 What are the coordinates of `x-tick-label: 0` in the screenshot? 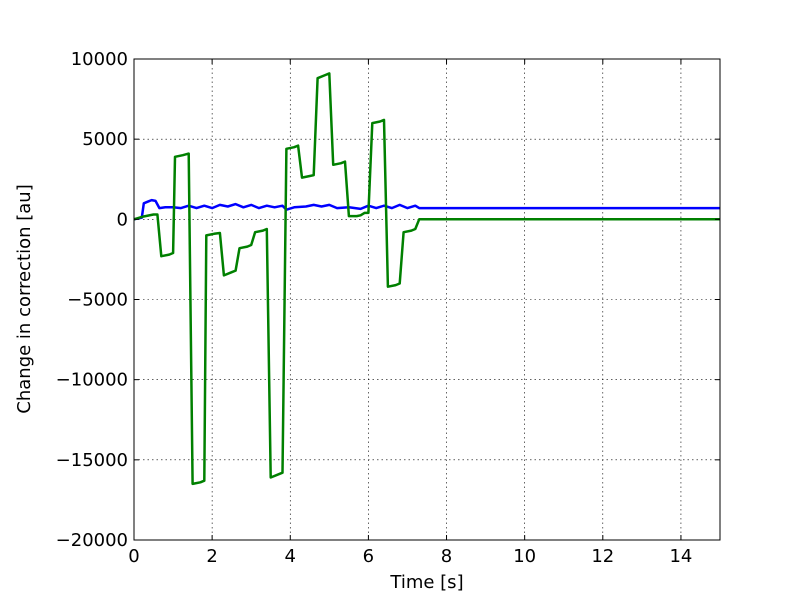 It's located at (133, 556).